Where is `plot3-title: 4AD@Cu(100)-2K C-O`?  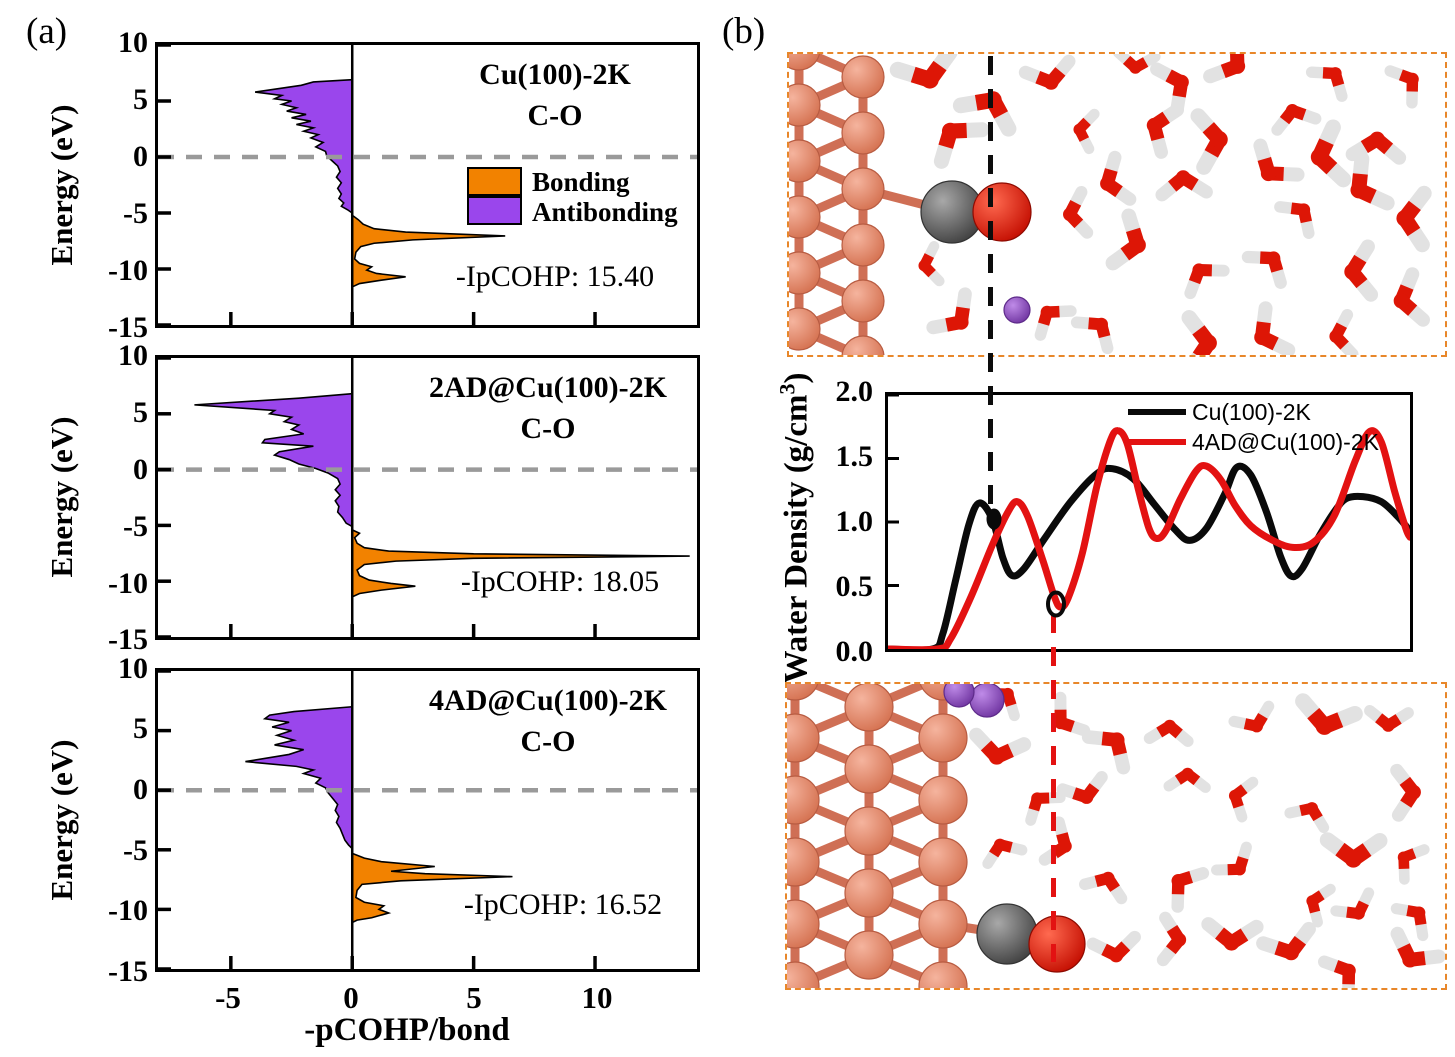 plot3-title: 4AD@Cu(100)-2K C-O is located at coordinates (548, 721).